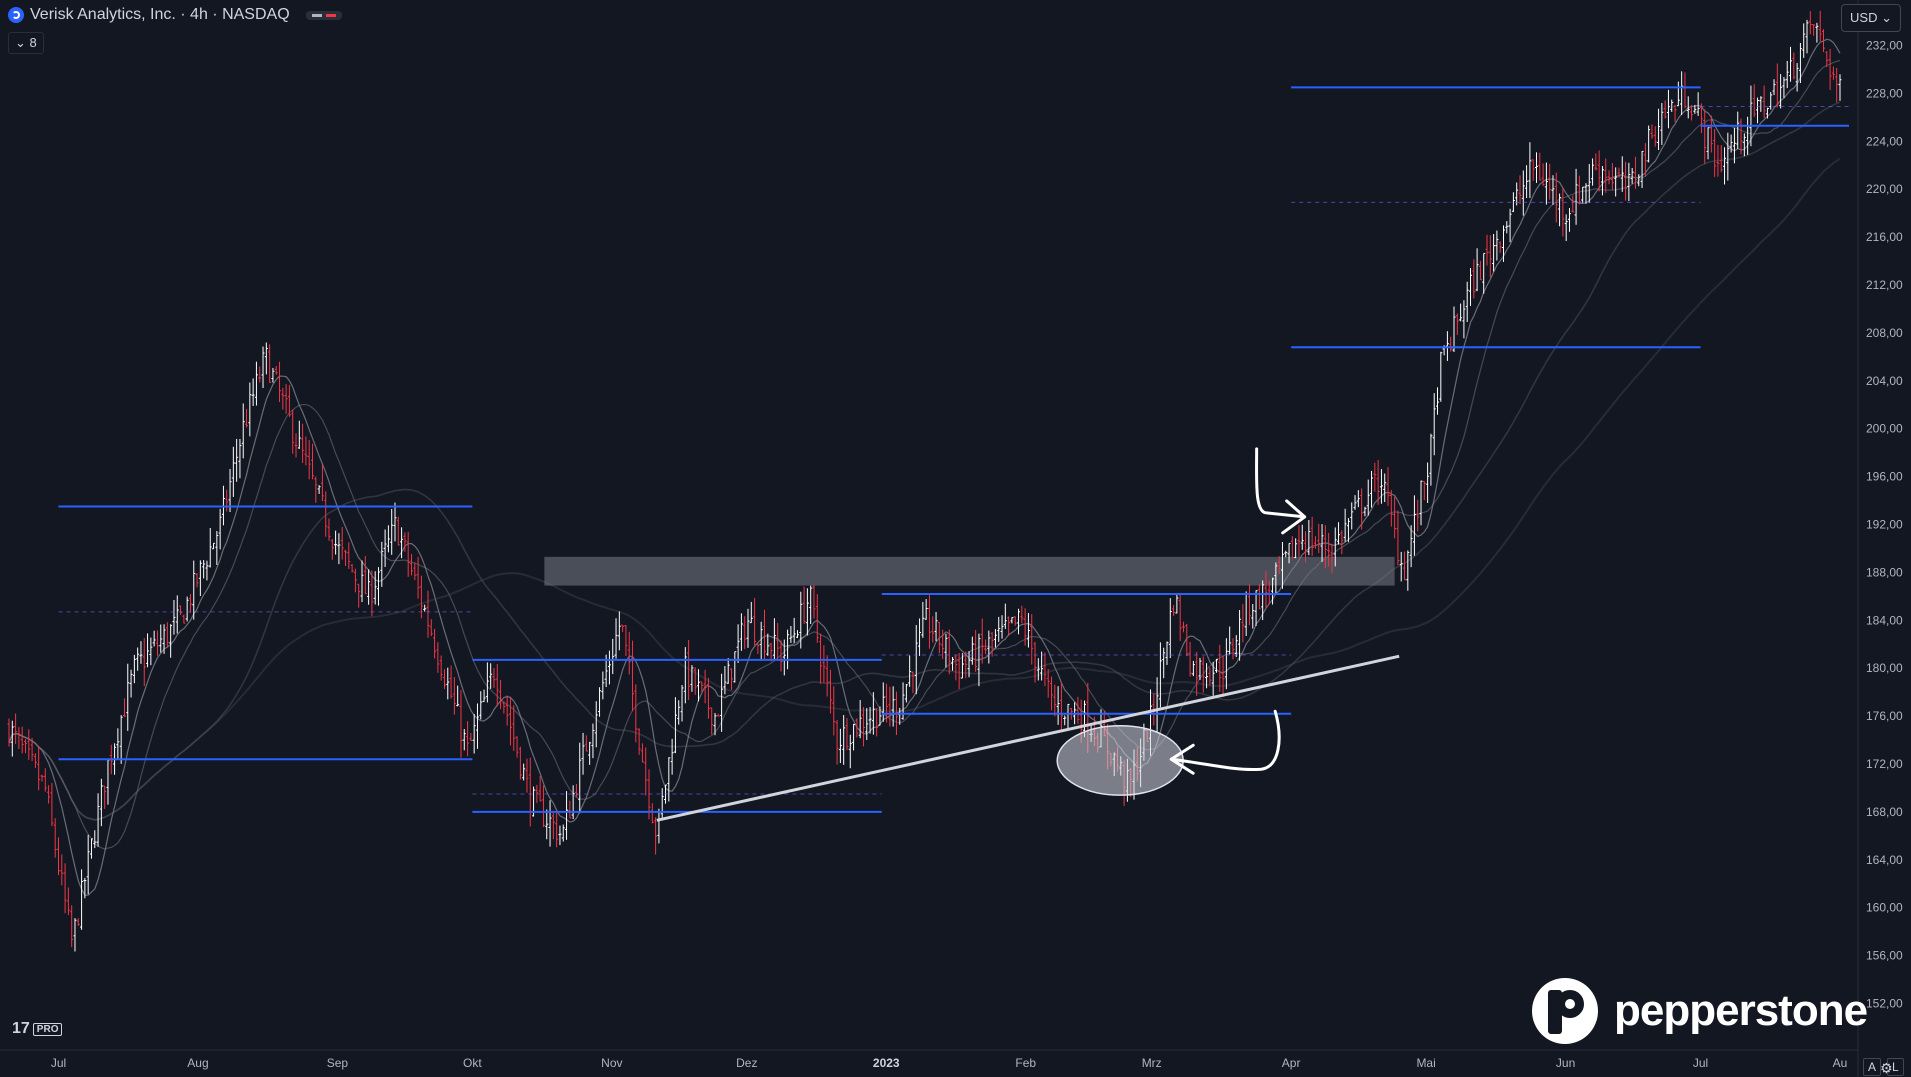 Image resolution: width=1911 pixels, height=1077 pixels. Describe the element at coordinates (1884, 1004) in the screenshot. I see `price-tick-label: 152,00` at that location.